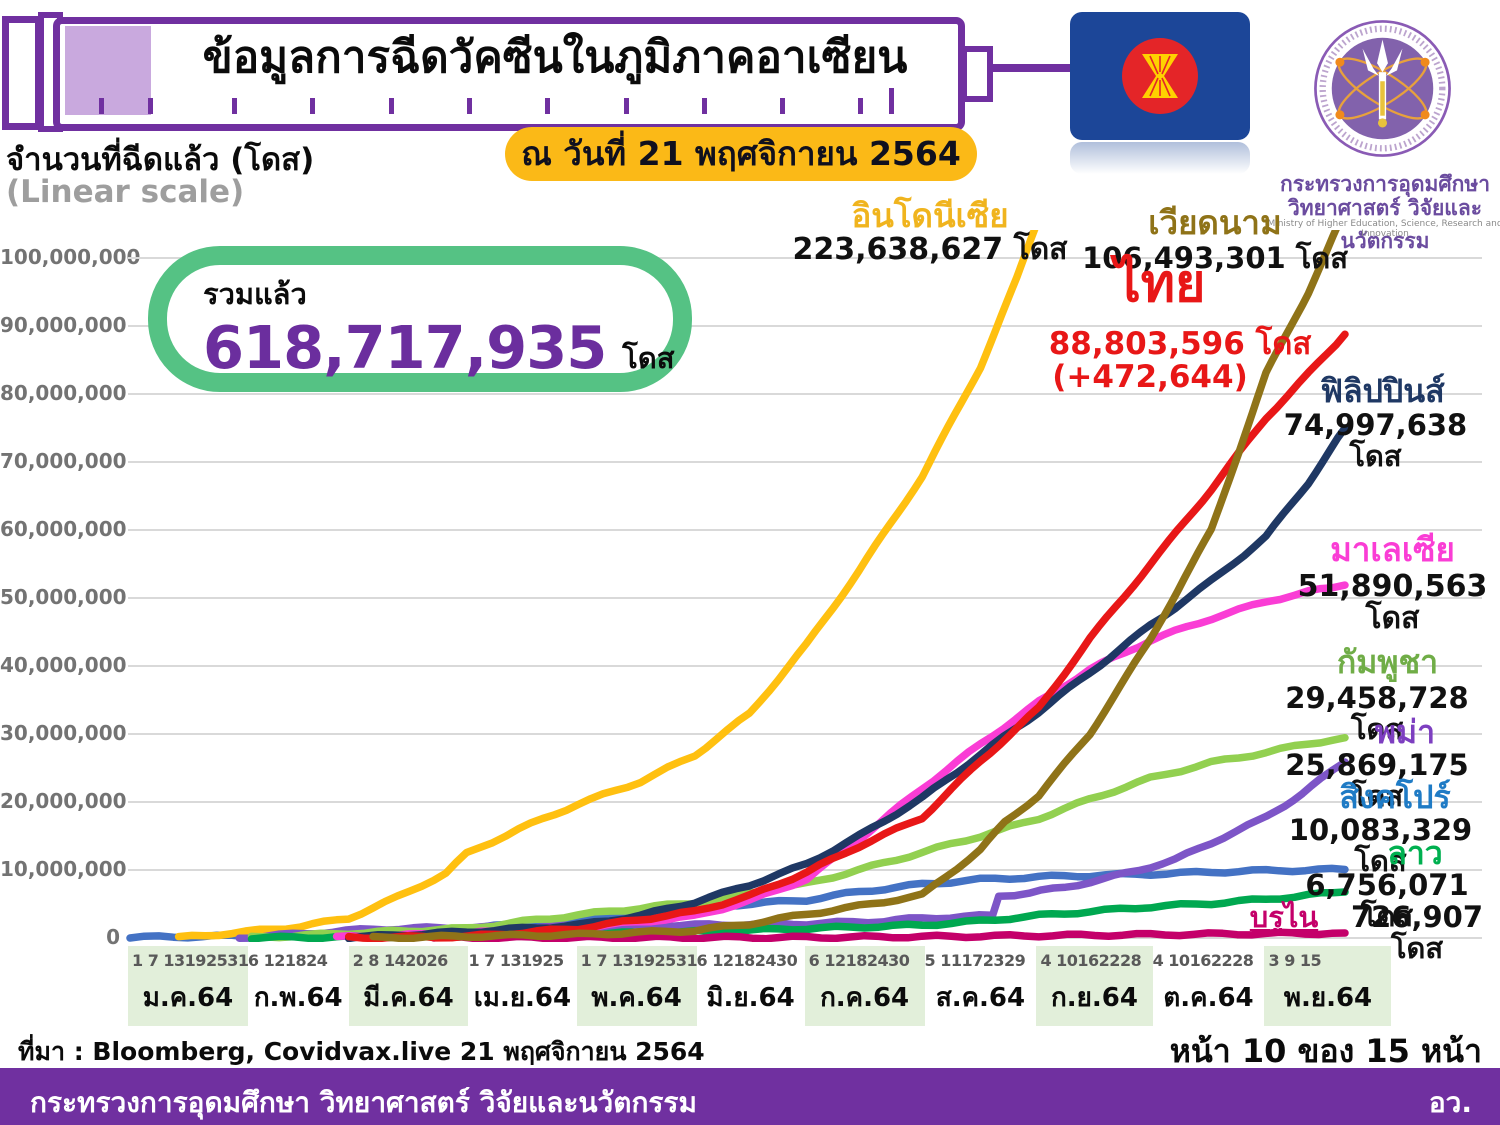  I want to click on y-tick-label: 0, so click(113, 937).